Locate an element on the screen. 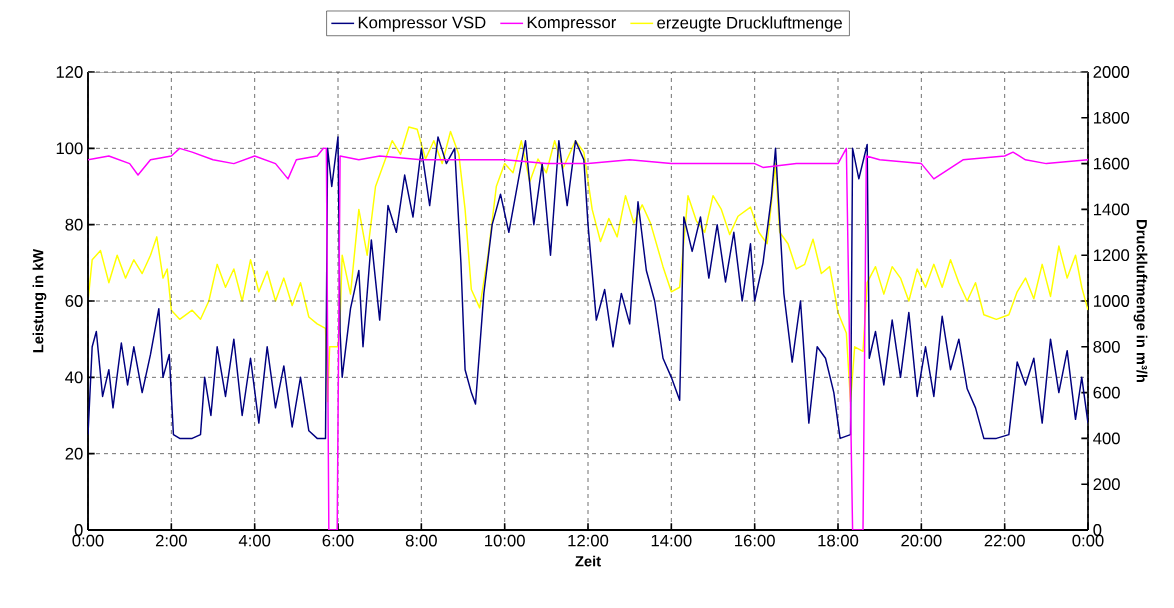  y-tick-label: 0 is located at coordinates (78, 530).